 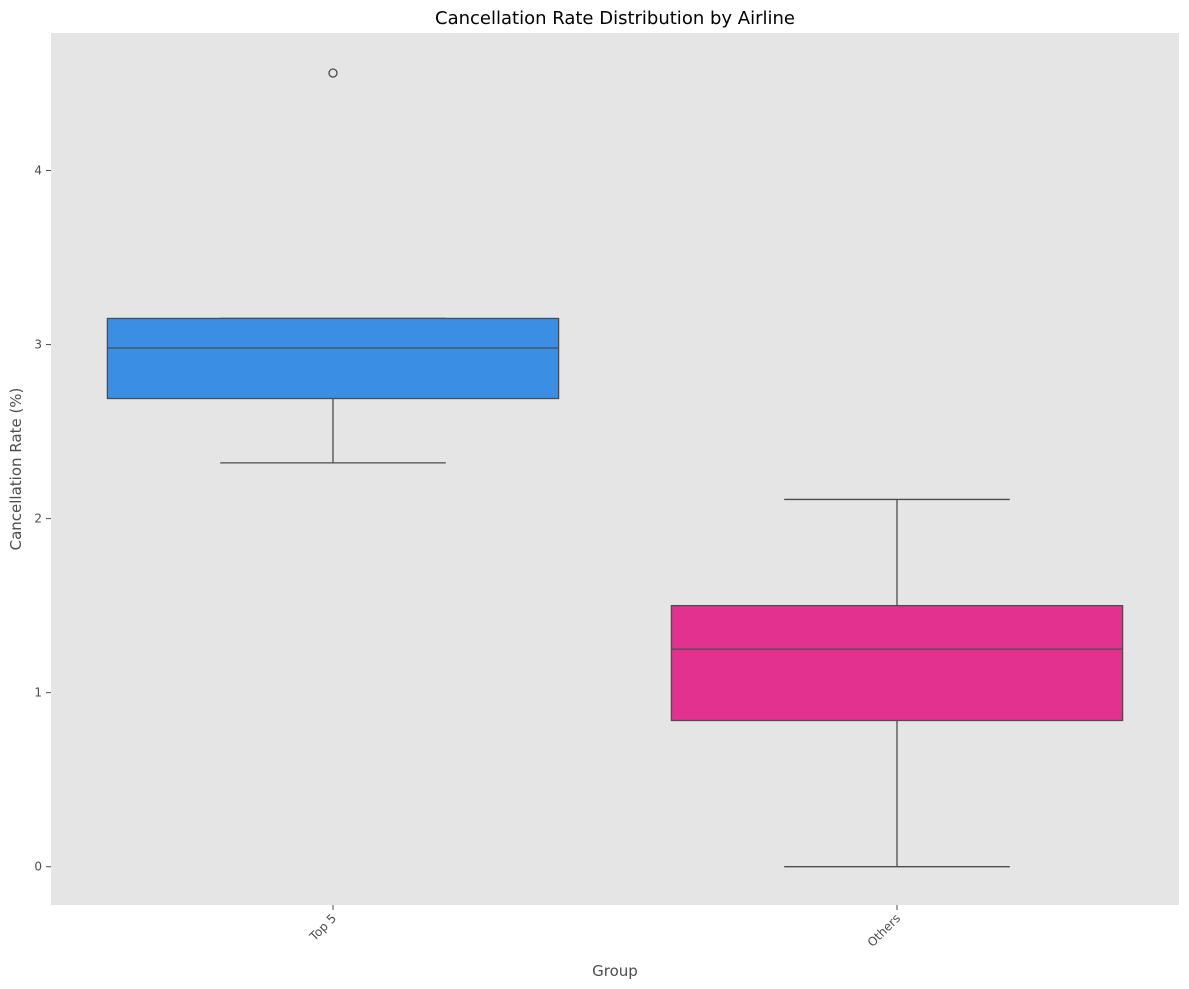 I want to click on y-tick-label: 2, so click(x=38, y=519).